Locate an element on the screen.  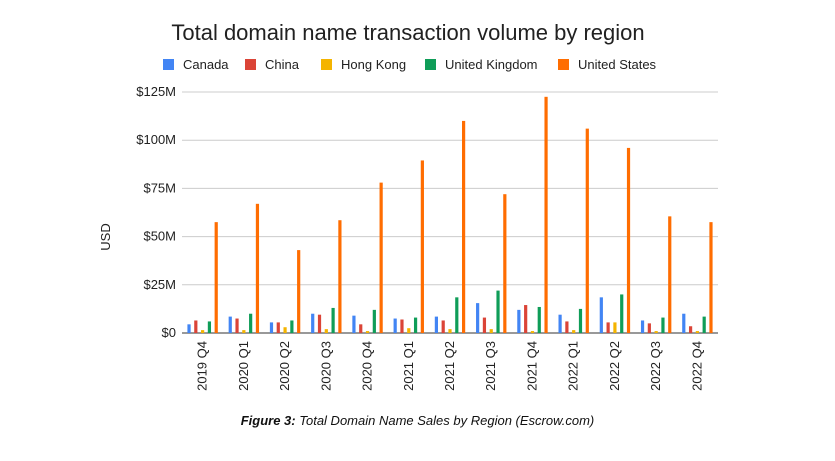
x-tick-label: 2020 Q3 is located at coordinates (325, 366).